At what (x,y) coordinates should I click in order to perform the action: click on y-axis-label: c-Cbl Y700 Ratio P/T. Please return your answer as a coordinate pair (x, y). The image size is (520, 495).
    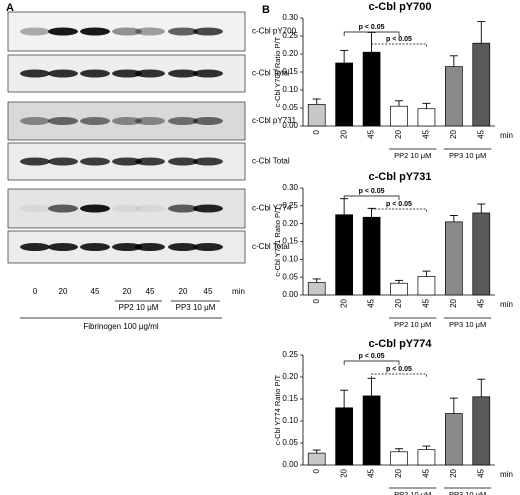
    Looking at the image, I should click on (277, 71).